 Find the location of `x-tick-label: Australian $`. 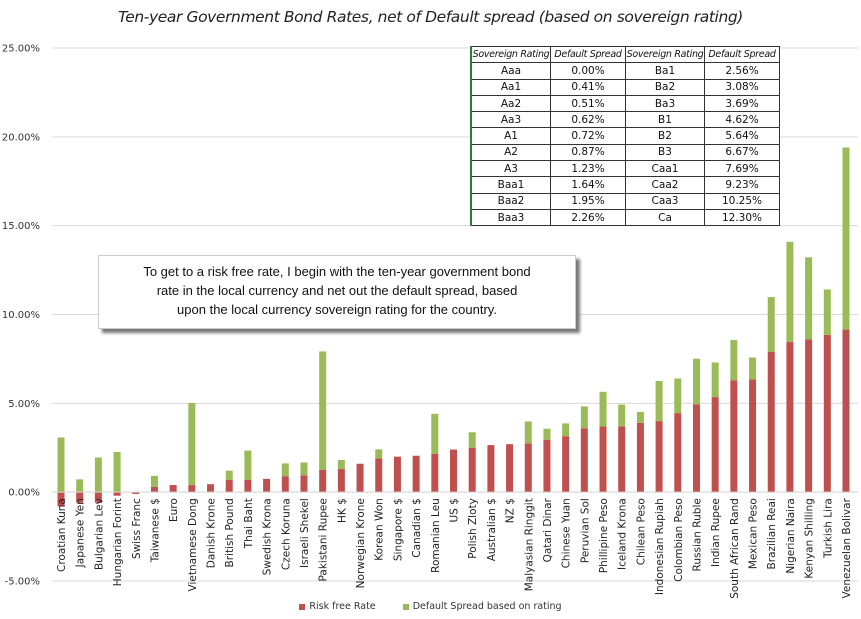

x-tick-label: Australian $ is located at coordinates (492, 529).